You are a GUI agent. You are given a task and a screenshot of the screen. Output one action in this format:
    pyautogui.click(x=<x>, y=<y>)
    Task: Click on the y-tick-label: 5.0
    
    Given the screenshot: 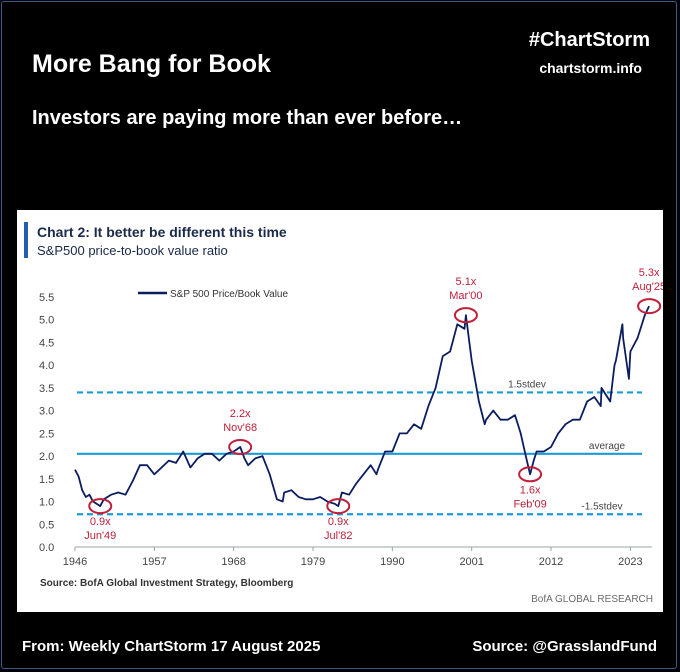 What is the action you would take?
    pyautogui.click(x=46, y=321)
    